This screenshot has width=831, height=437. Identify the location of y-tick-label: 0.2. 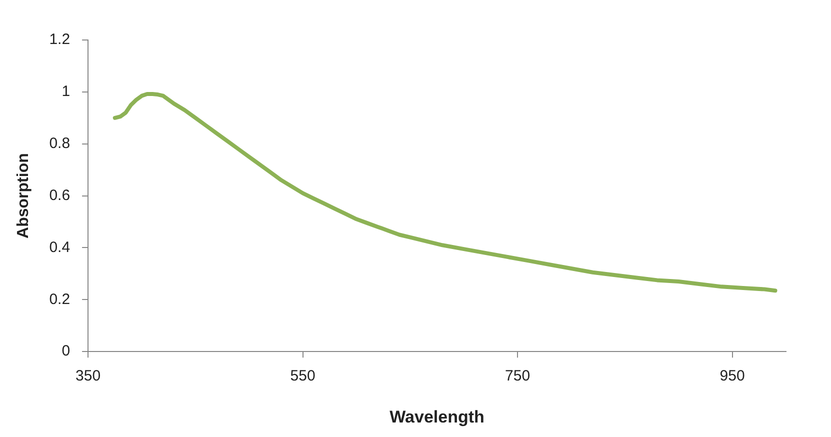
(59, 299).